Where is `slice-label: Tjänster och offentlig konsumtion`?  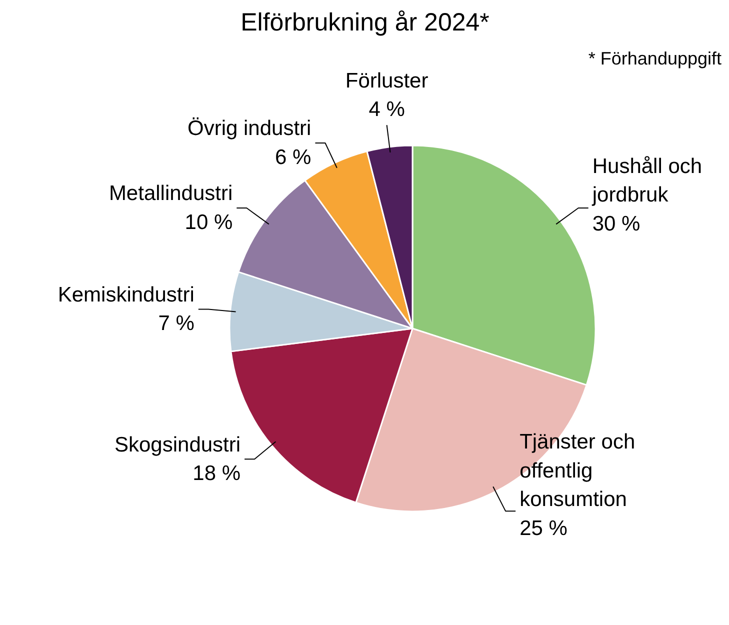 slice-label: Tjänster och offentlig konsumtion is located at coordinates (578, 471).